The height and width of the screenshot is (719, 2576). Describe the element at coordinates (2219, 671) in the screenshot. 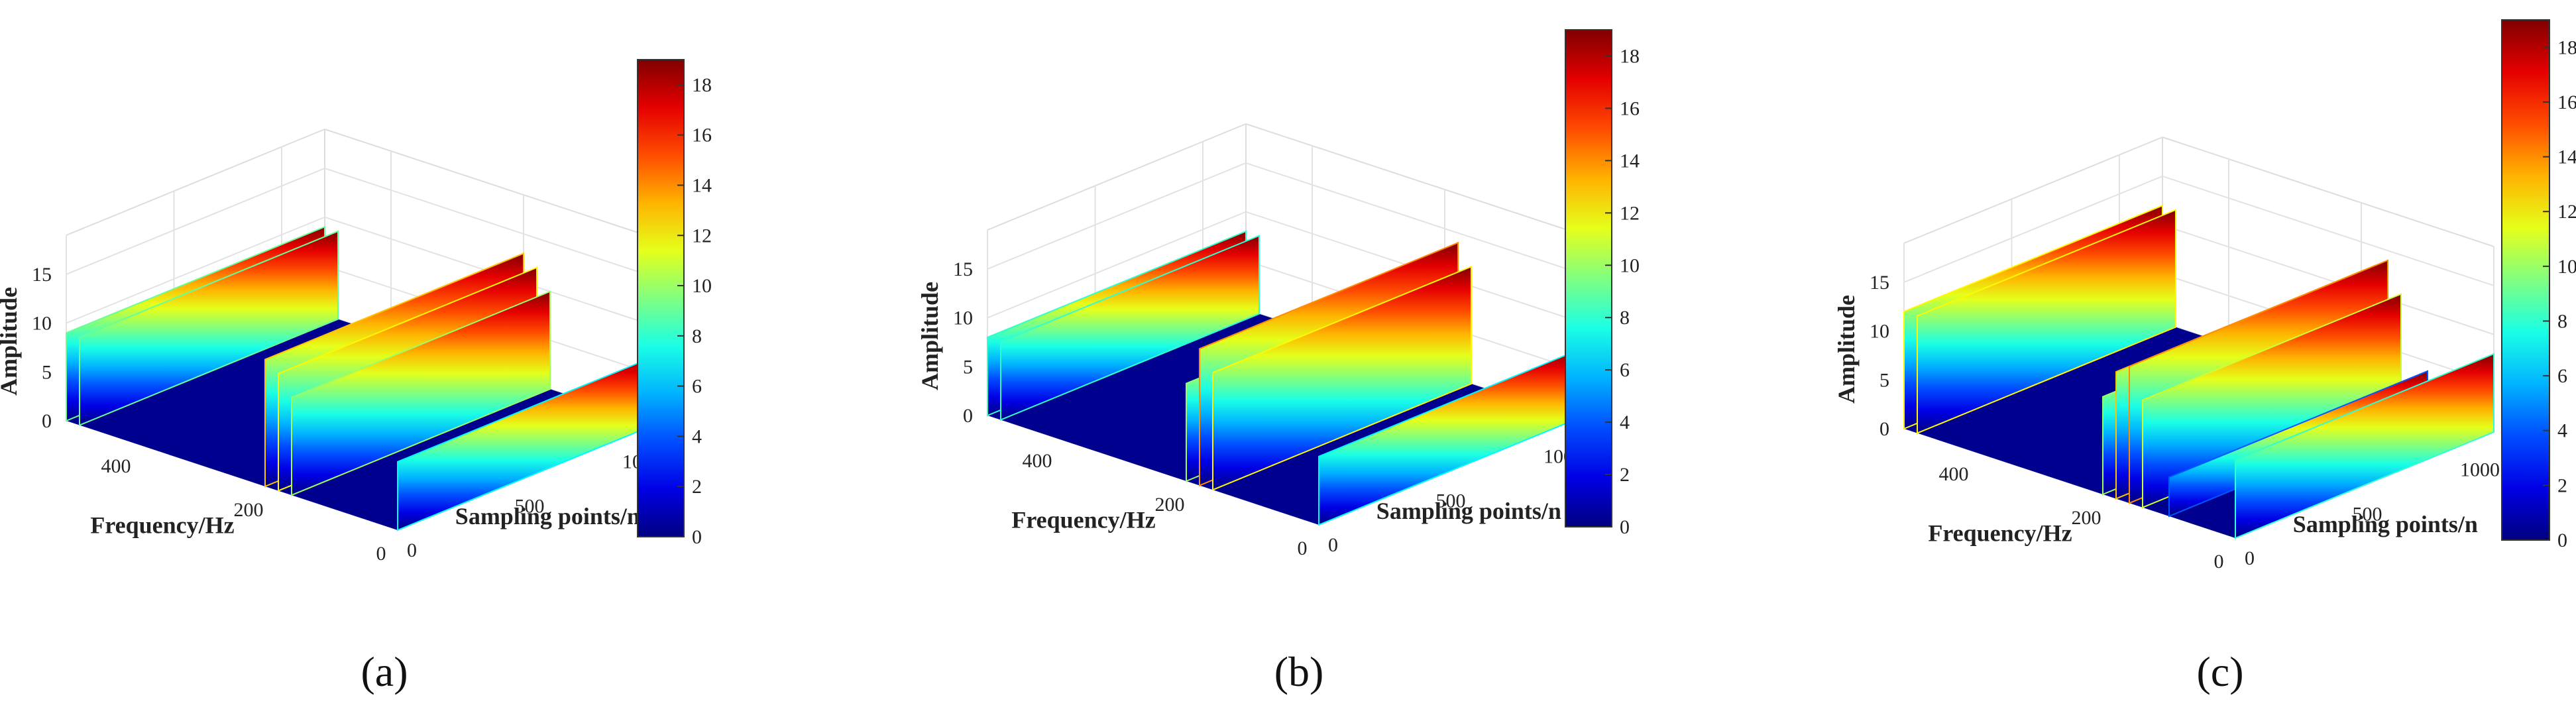

I see `panel-label: (c)` at that location.